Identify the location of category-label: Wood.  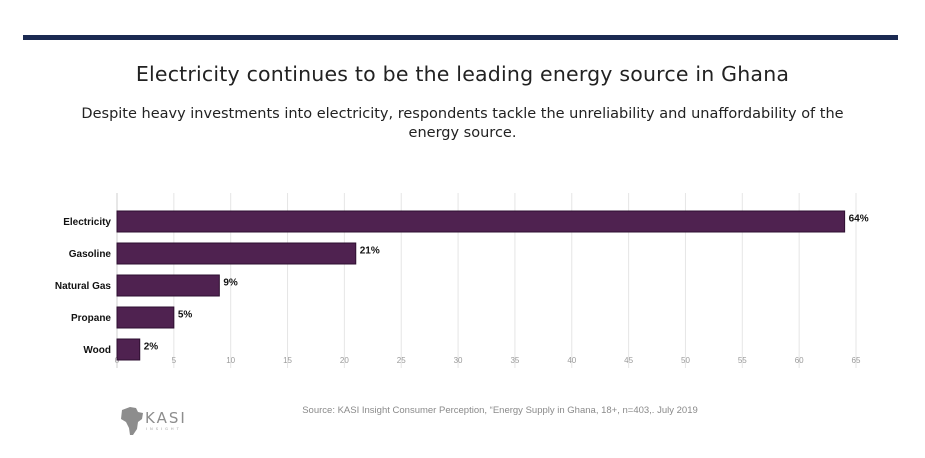
(97, 350).